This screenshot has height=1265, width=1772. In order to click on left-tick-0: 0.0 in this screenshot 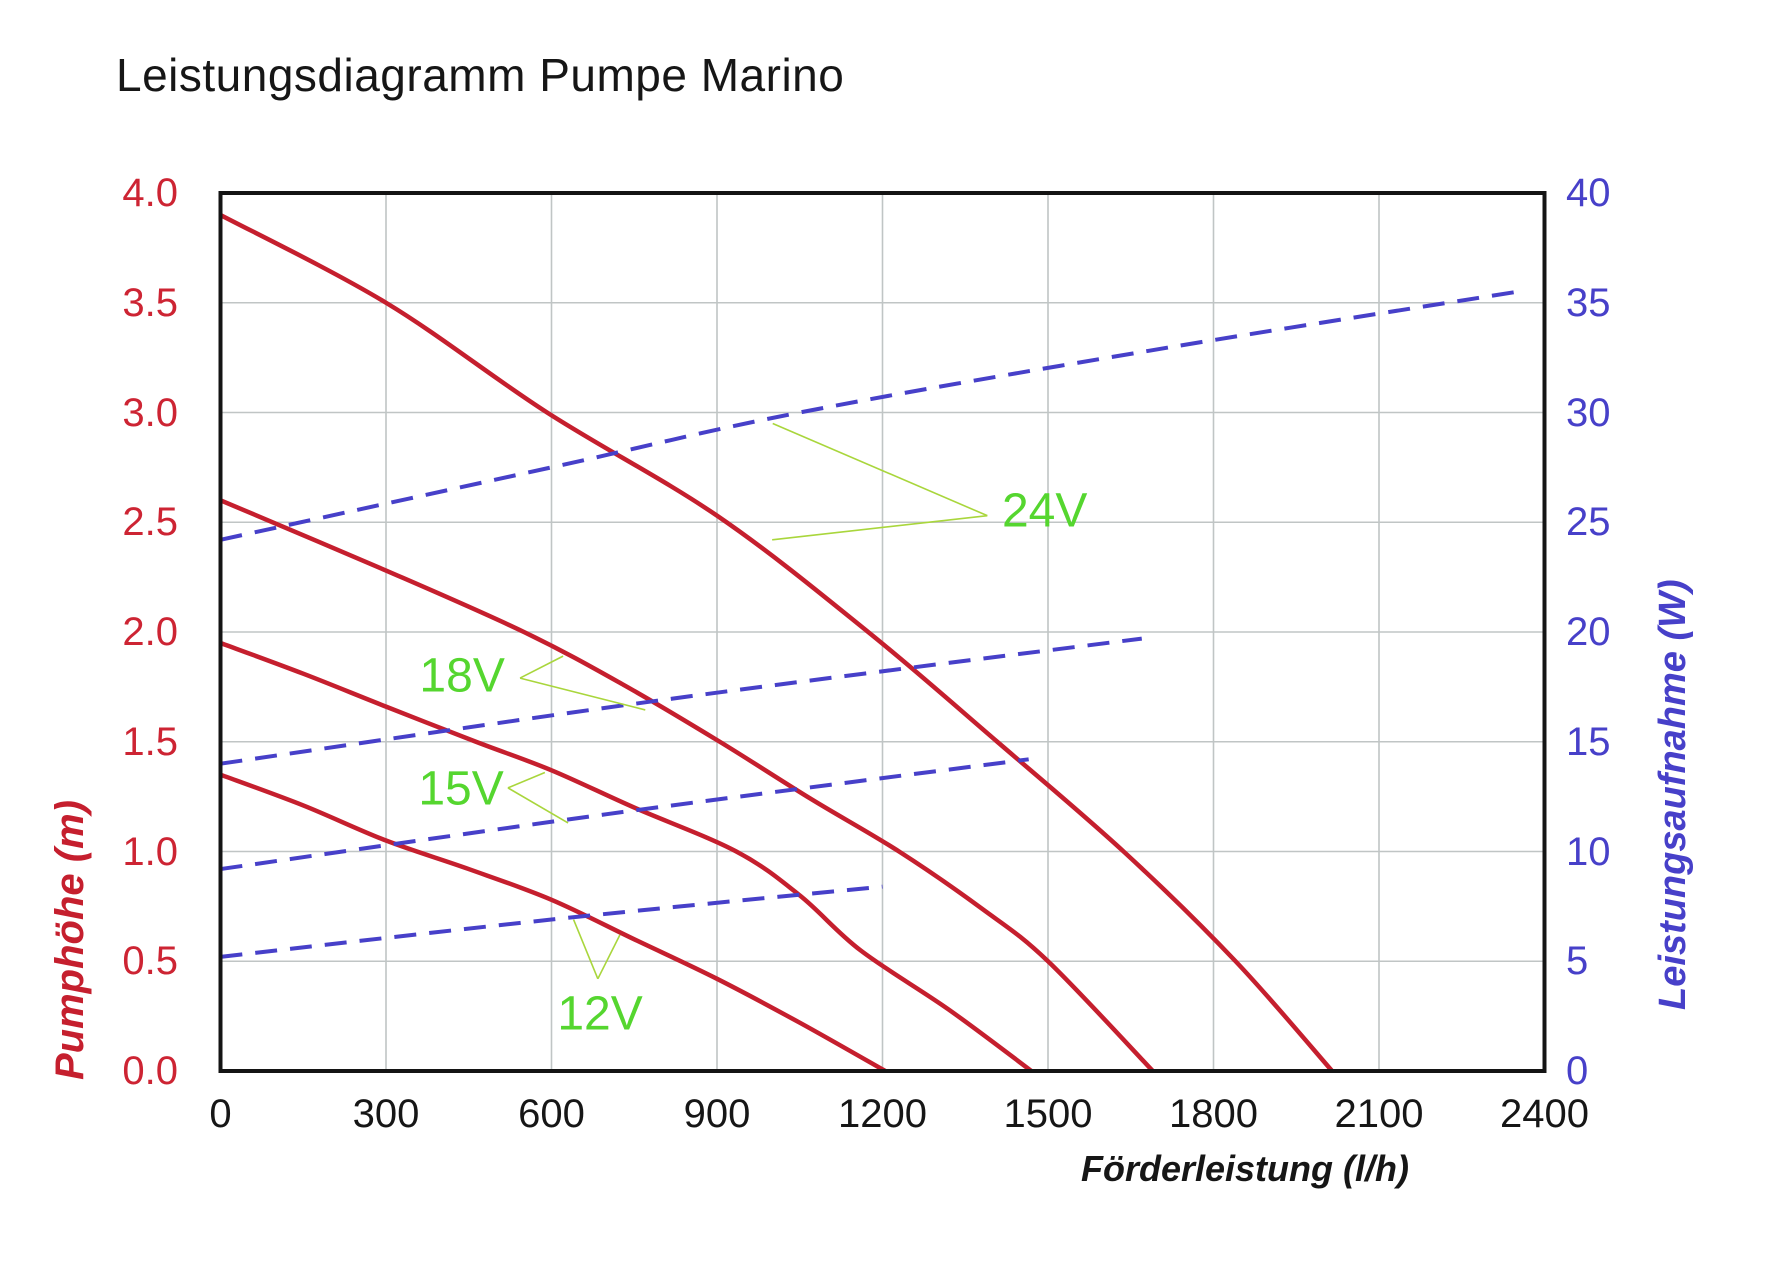, I will do `click(150, 1071)`.